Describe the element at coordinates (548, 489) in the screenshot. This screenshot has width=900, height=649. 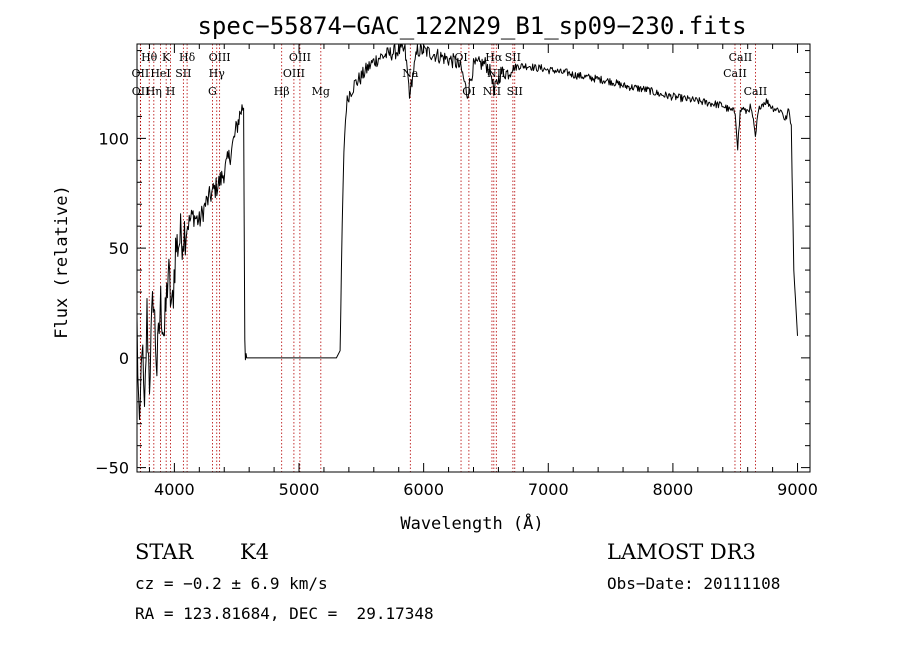
I see `x-tick-label: 7000` at that location.